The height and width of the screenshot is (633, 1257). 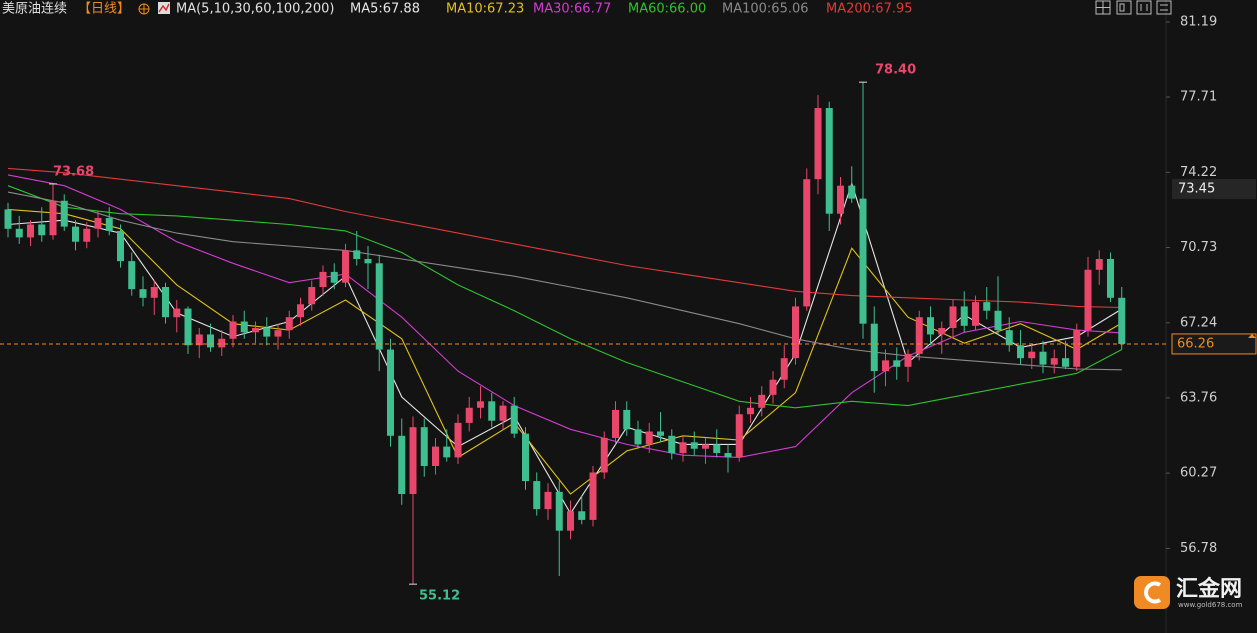 I want to click on current-price-box, so click(x=1214, y=344).